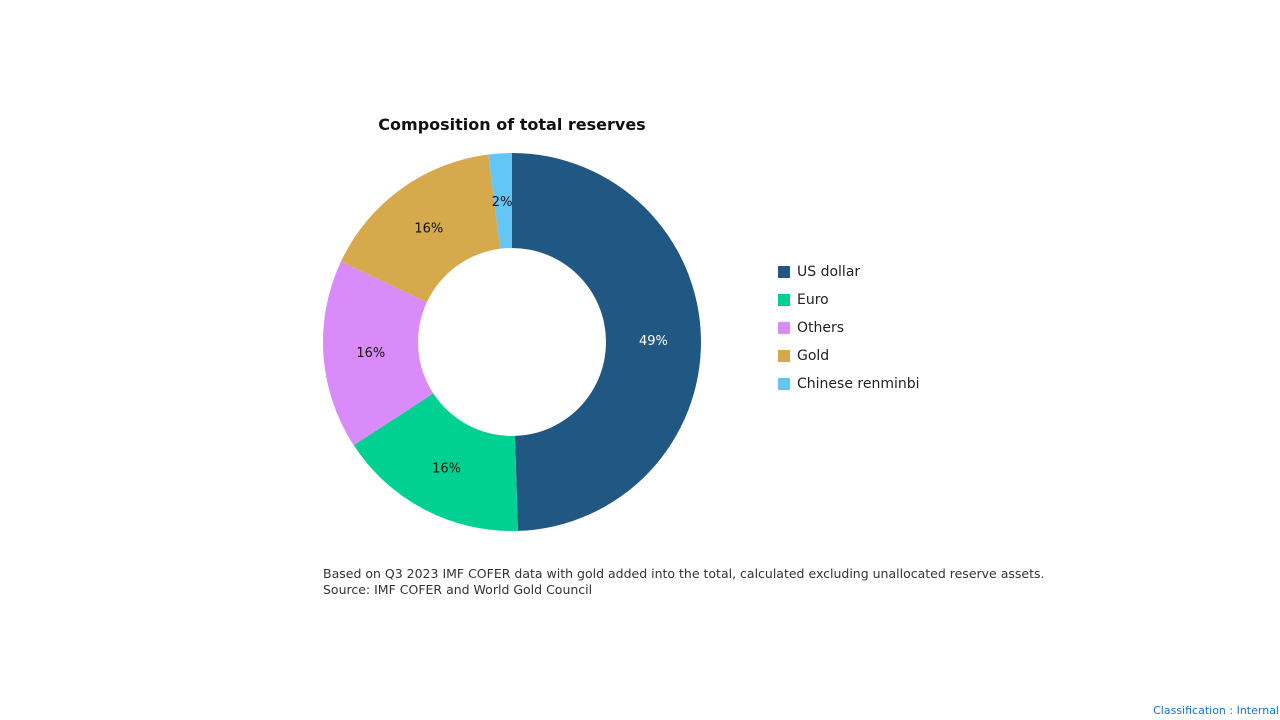 The width and height of the screenshot is (1280, 720). I want to click on legend-label: Gold, so click(813, 356).